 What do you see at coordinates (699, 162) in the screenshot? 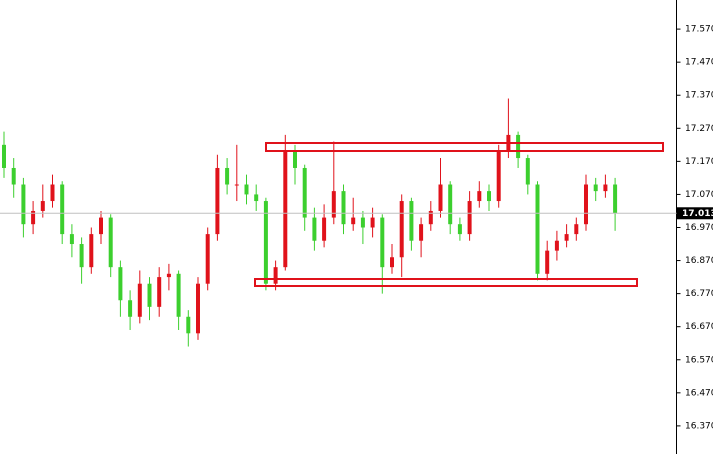
I see `y-tick-label: 17.170` at bounding box center [699, 162].